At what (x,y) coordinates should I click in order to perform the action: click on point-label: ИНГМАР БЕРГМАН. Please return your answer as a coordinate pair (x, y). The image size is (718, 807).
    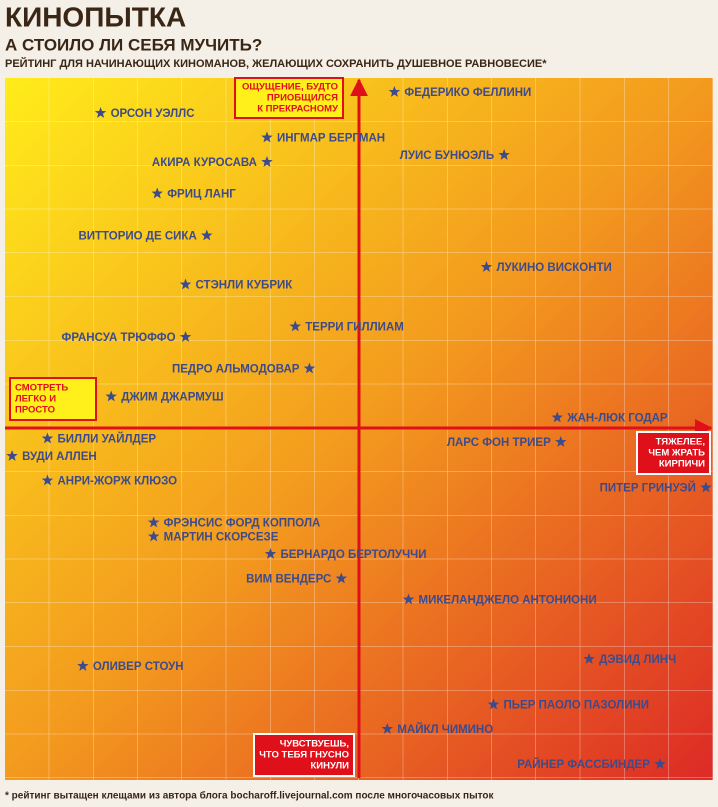
    Looking at the image, I should click on (331, 139).